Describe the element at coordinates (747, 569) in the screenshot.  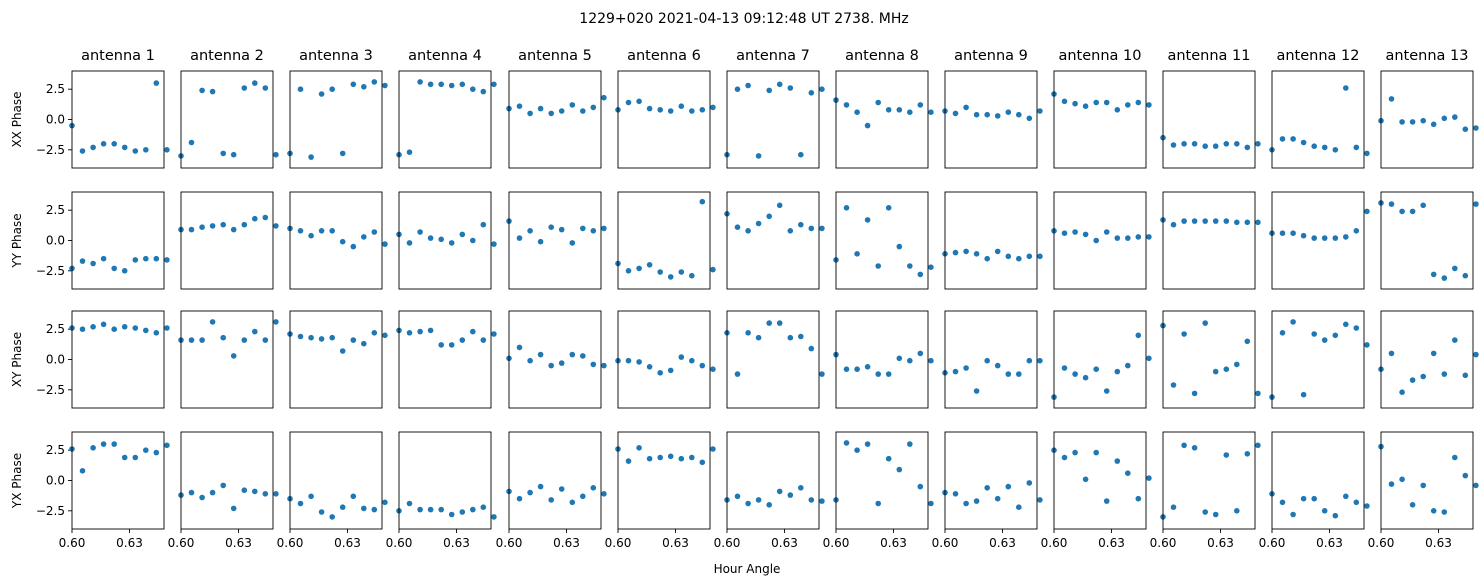
I see `x-axis-label: Hour Angle` at that location.